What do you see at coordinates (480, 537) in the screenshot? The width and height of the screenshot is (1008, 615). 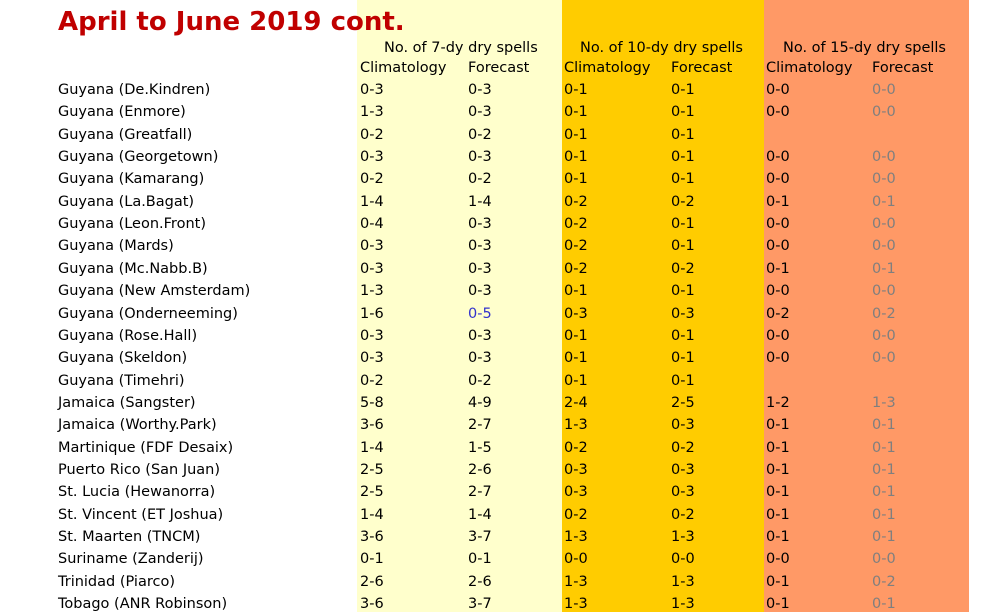 I see `forecast-7-day-cell: 3-7` at bounding box center [480, 537].